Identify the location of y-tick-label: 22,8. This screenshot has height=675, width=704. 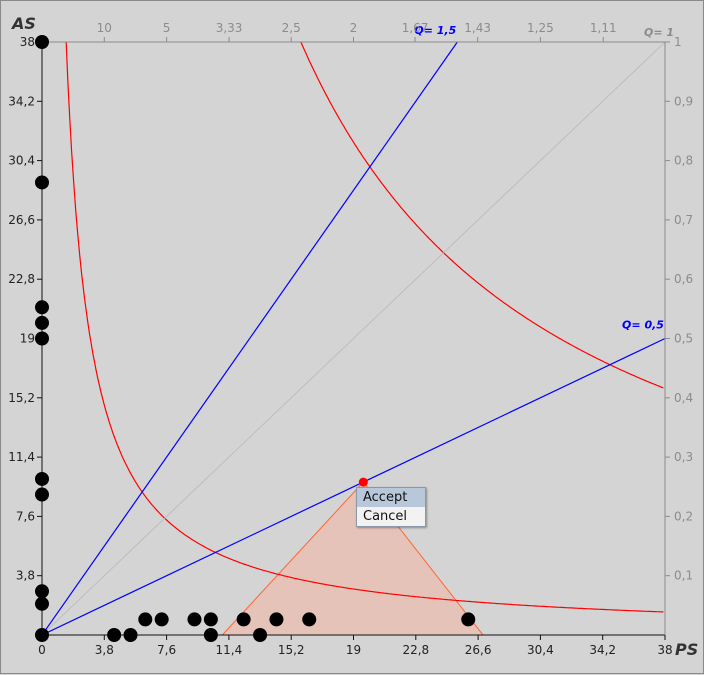
(21, 279).